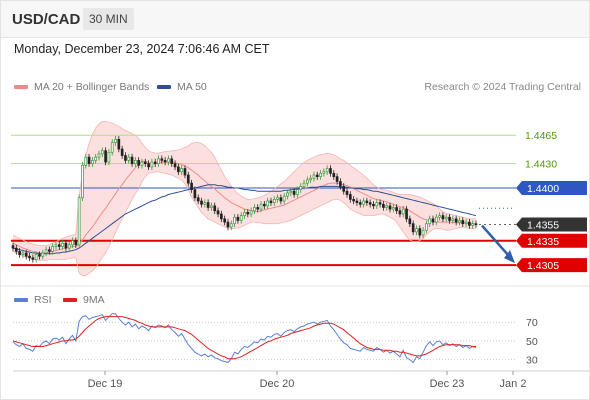 This screenshot has width=590, height=400. Describe the element at coordinates (21, 87) in the screenshot. I see `bollinger-swatch` at that location.